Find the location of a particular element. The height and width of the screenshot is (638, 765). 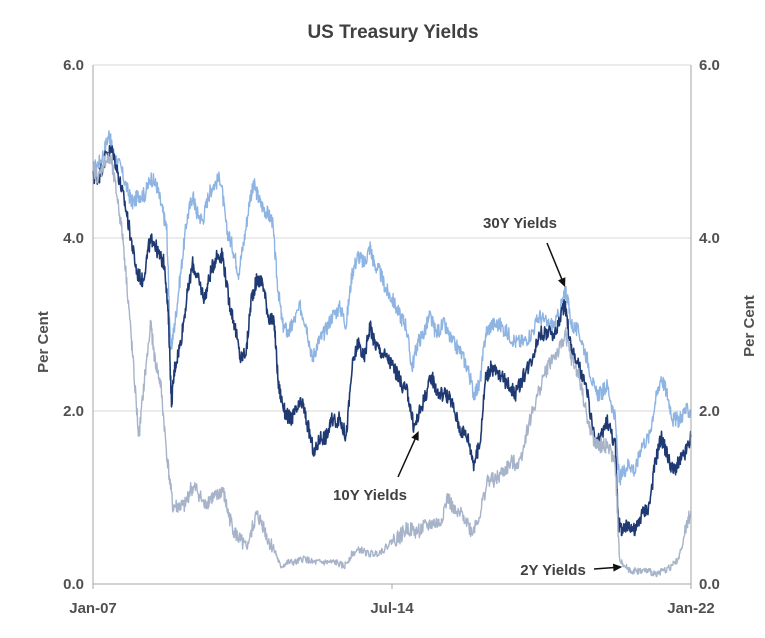

chart-title: US Treasury Yields is located at coordinates (392, 32).